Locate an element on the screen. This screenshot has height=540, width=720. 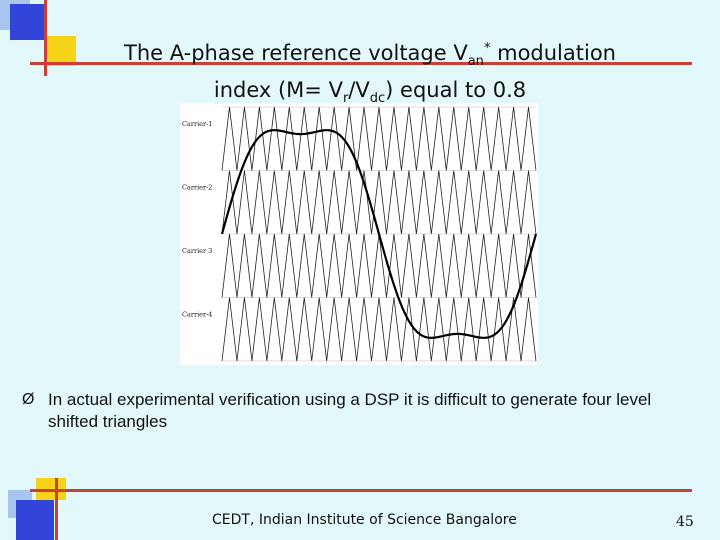
deco-yellow-square is located at coordinates (61, 51).